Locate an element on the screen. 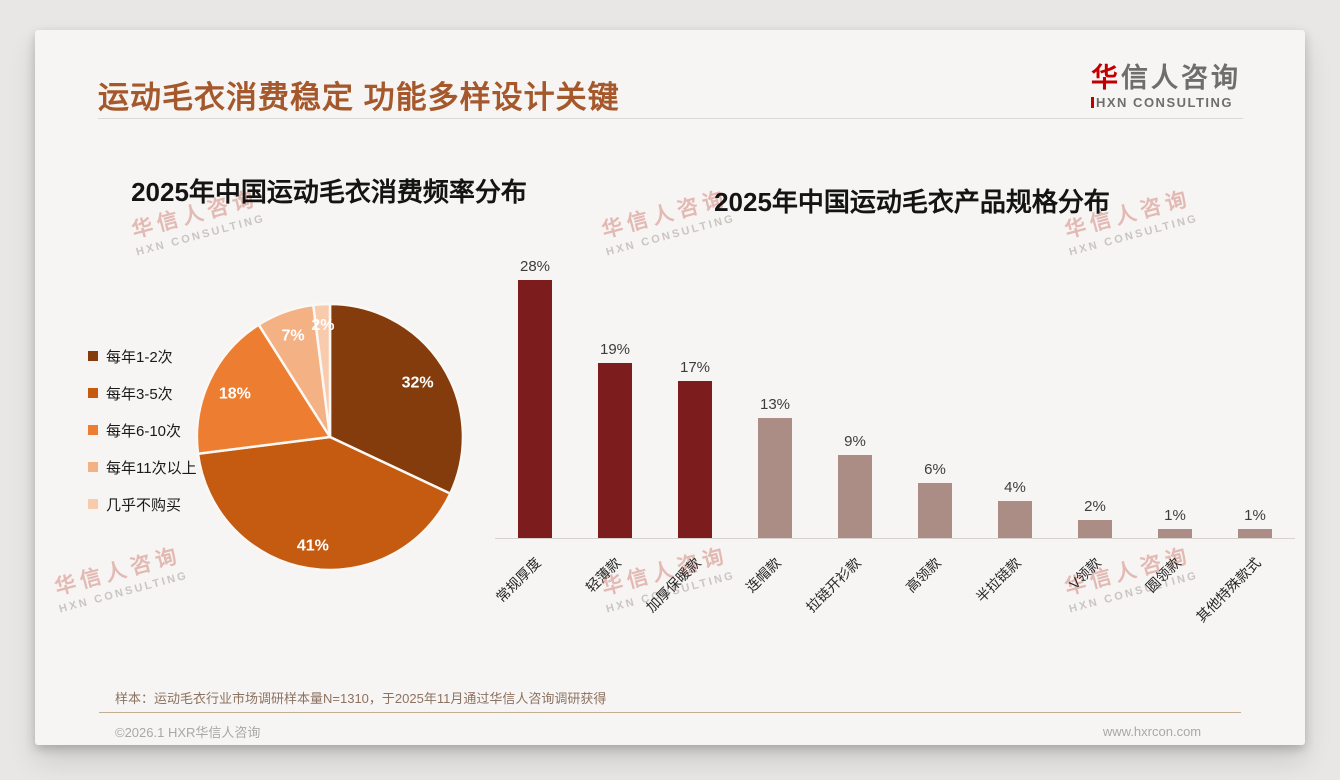 The image size is (1340, 780). bar-value-label: 17% is located at coordinates (695, 367).